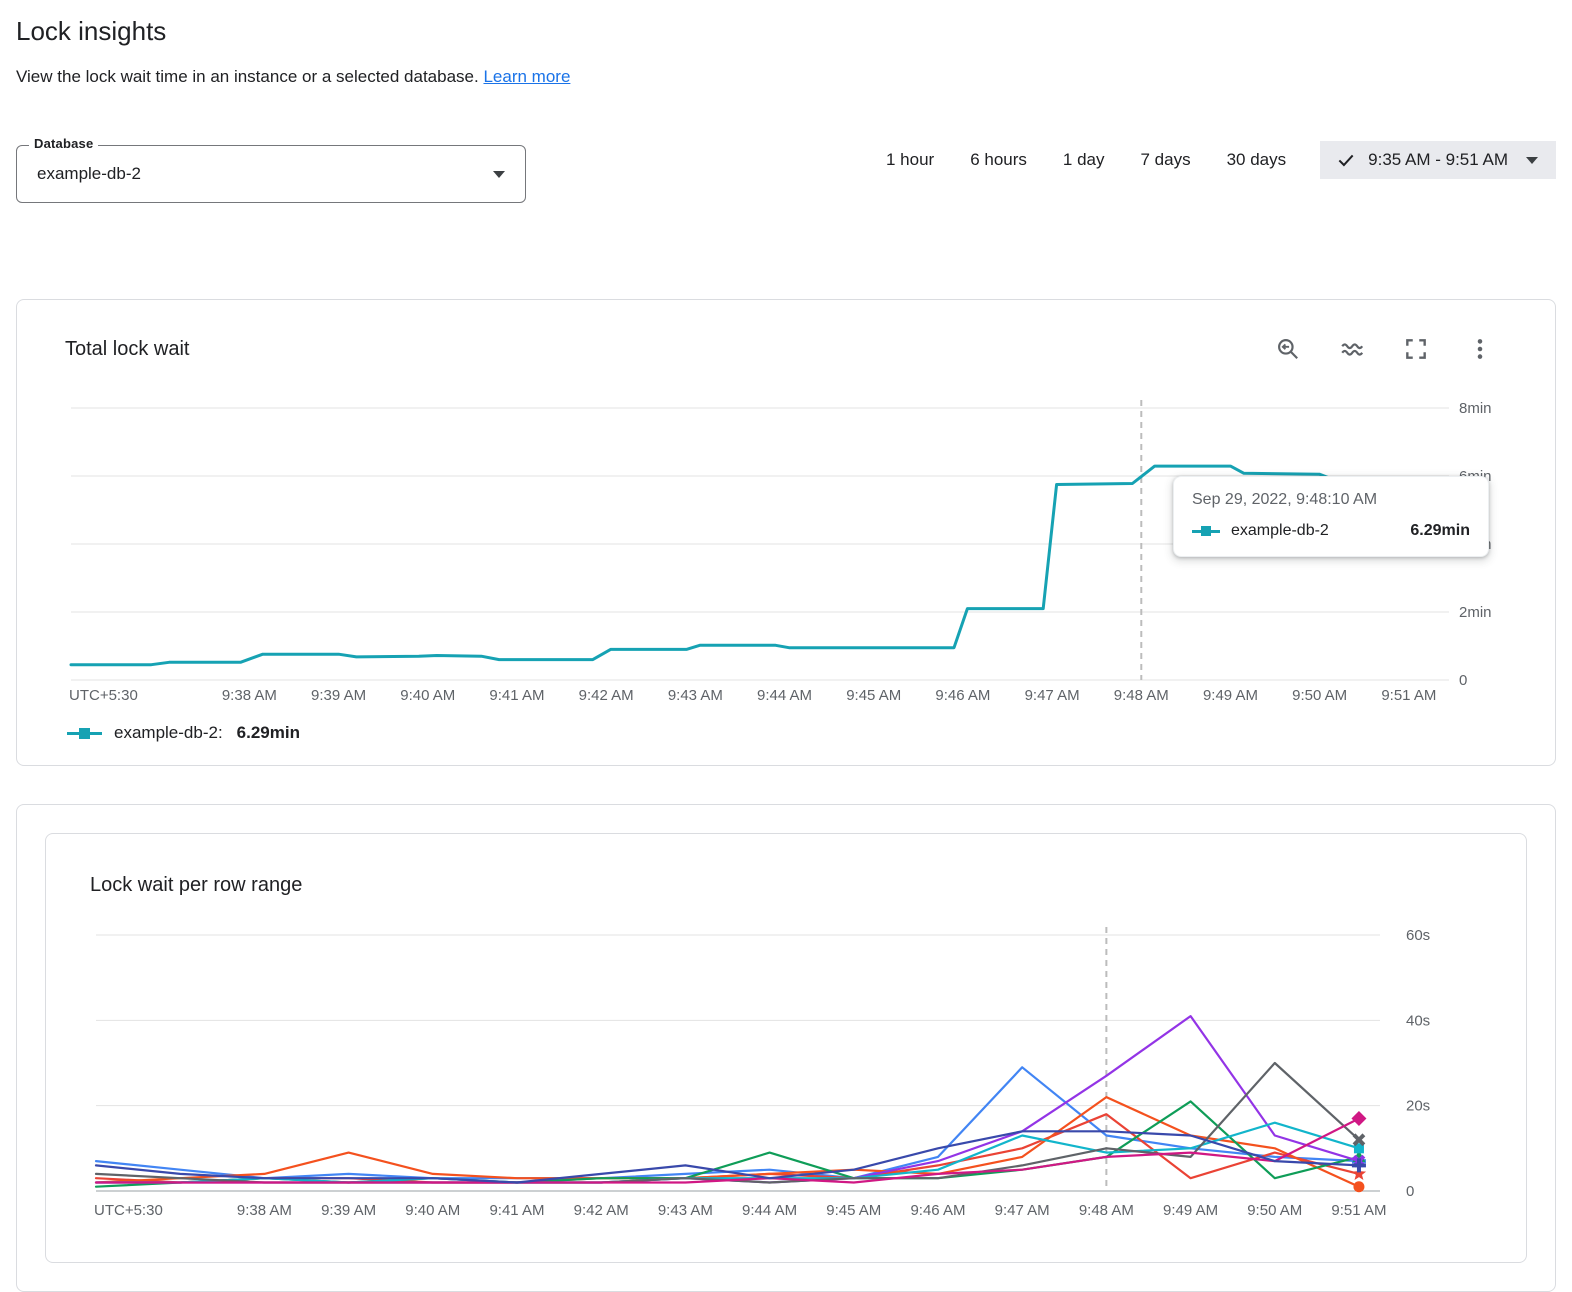 This screenshot has height=1292, width=1572. I want to click on time-range-selected-chip: 9:35 AM - 9:51 AM, so click(1438, 160).